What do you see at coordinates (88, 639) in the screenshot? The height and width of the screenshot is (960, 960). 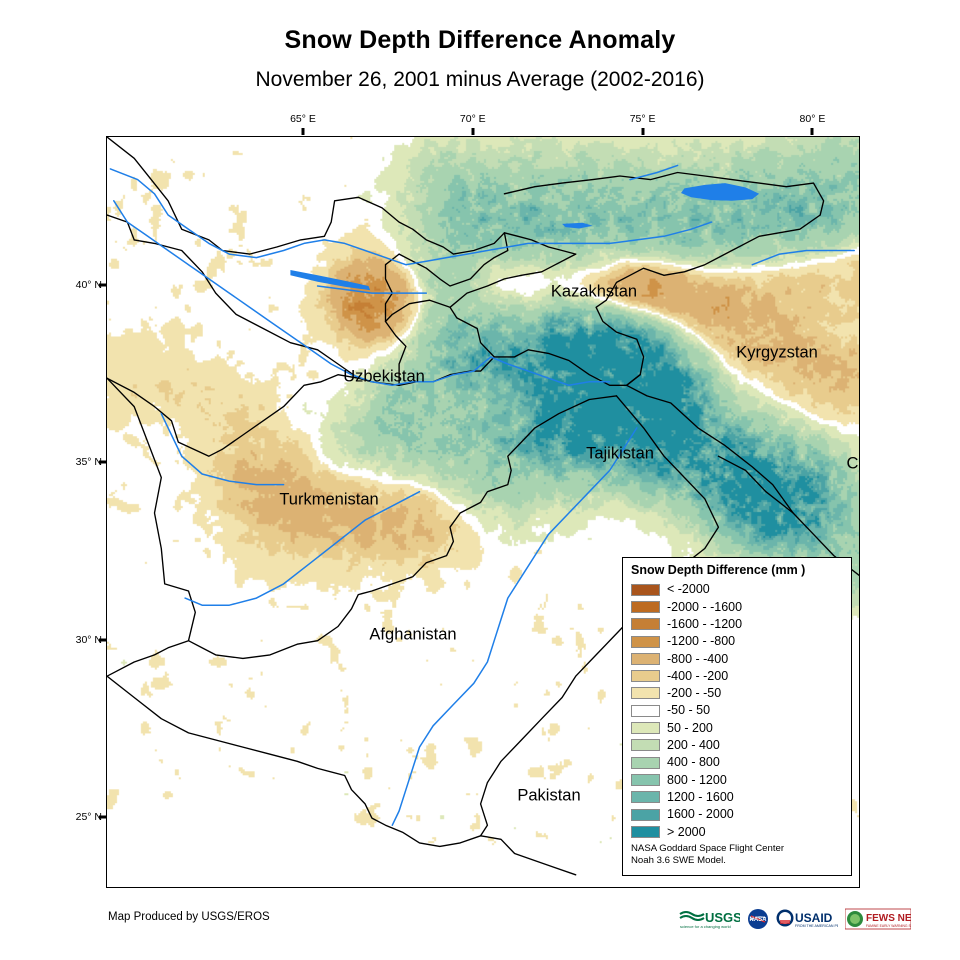 I see `lat-tick-label: 30° N` at bounding box center [88, 639].